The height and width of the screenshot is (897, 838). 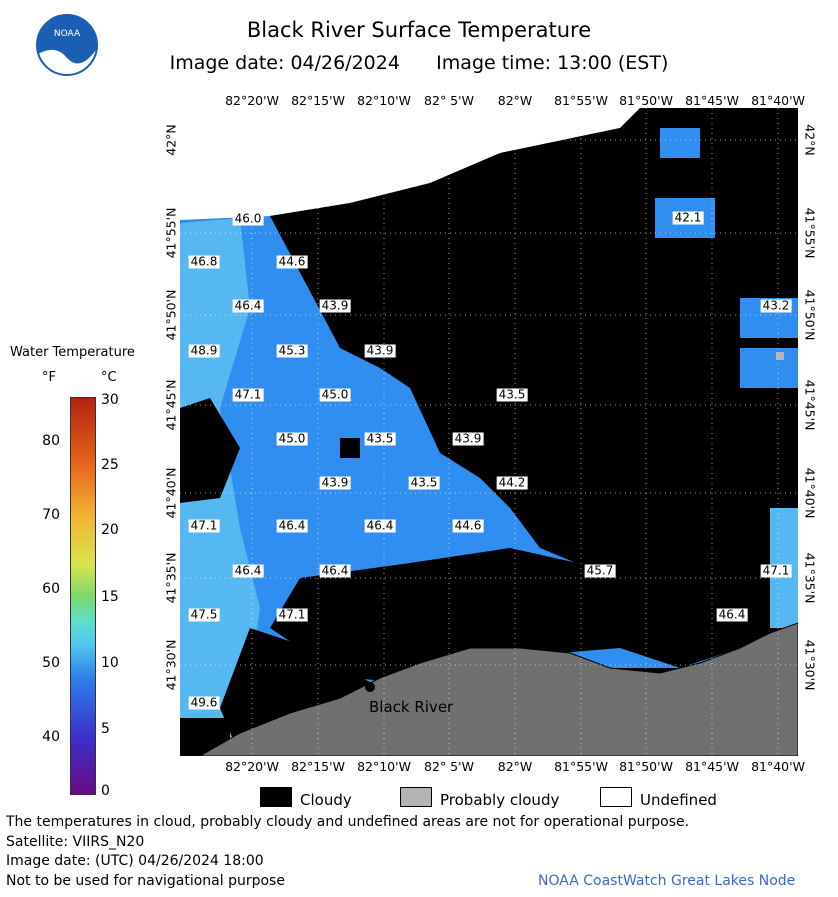 What do you see at coordinates (318, 100) in the screenshot?
I see `lon-label-top: 82°15'W` at bounding box center [318, 100].